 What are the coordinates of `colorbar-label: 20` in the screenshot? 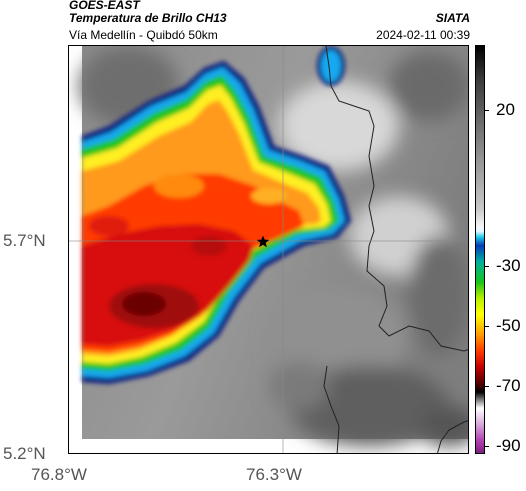 It's located at (505, 109).